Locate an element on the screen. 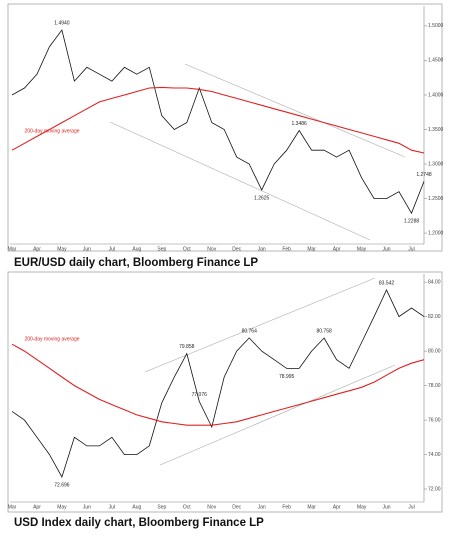  y-tick-label: 1.2500 is located at coordinates (436, 199).